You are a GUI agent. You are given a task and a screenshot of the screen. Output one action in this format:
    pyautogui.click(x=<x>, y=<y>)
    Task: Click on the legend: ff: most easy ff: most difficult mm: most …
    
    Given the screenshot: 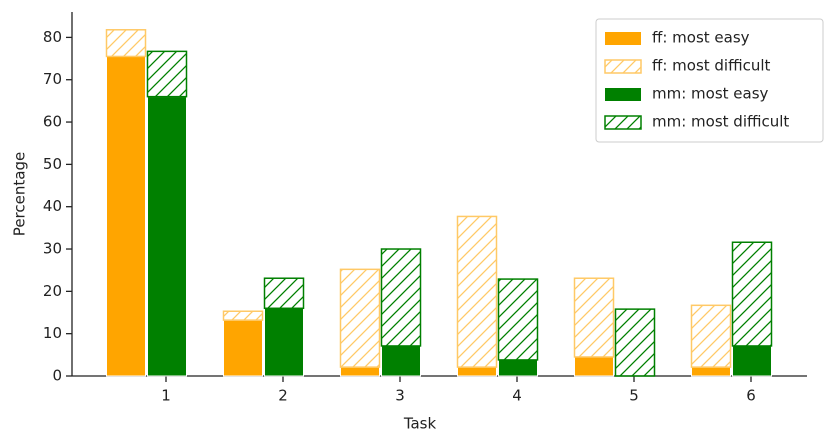 What is the action you would take?
    pyautogui.click(x=709, y=80)
    